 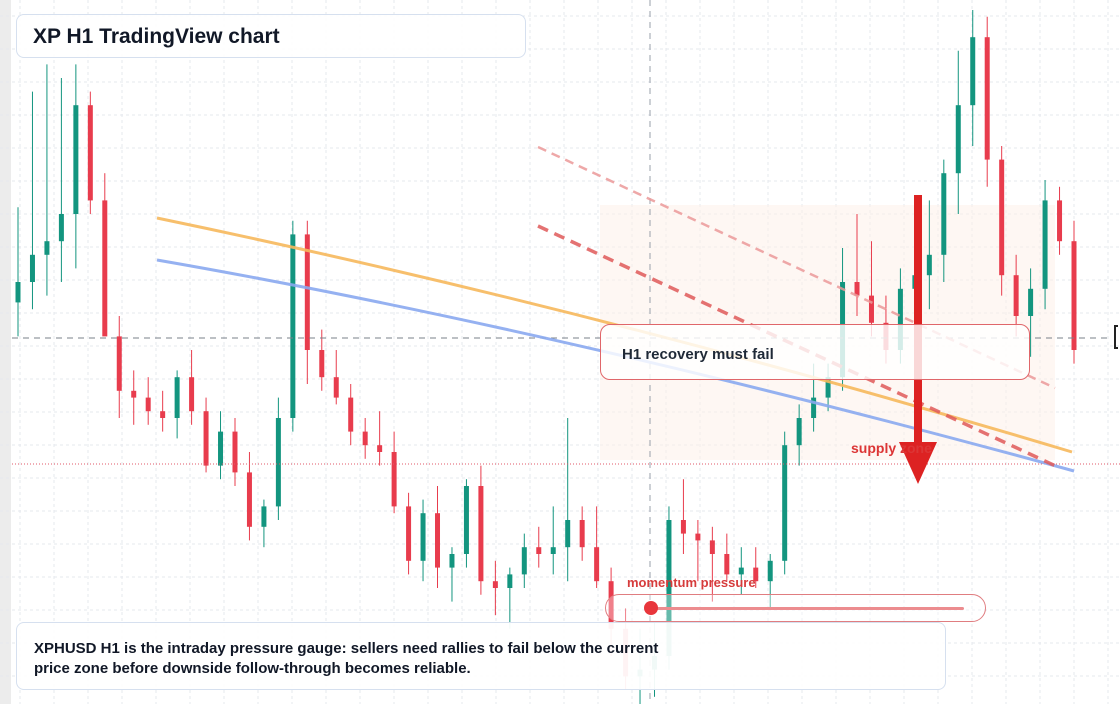 I want to click on left-scroll-strip, so click(x=5, y=352).